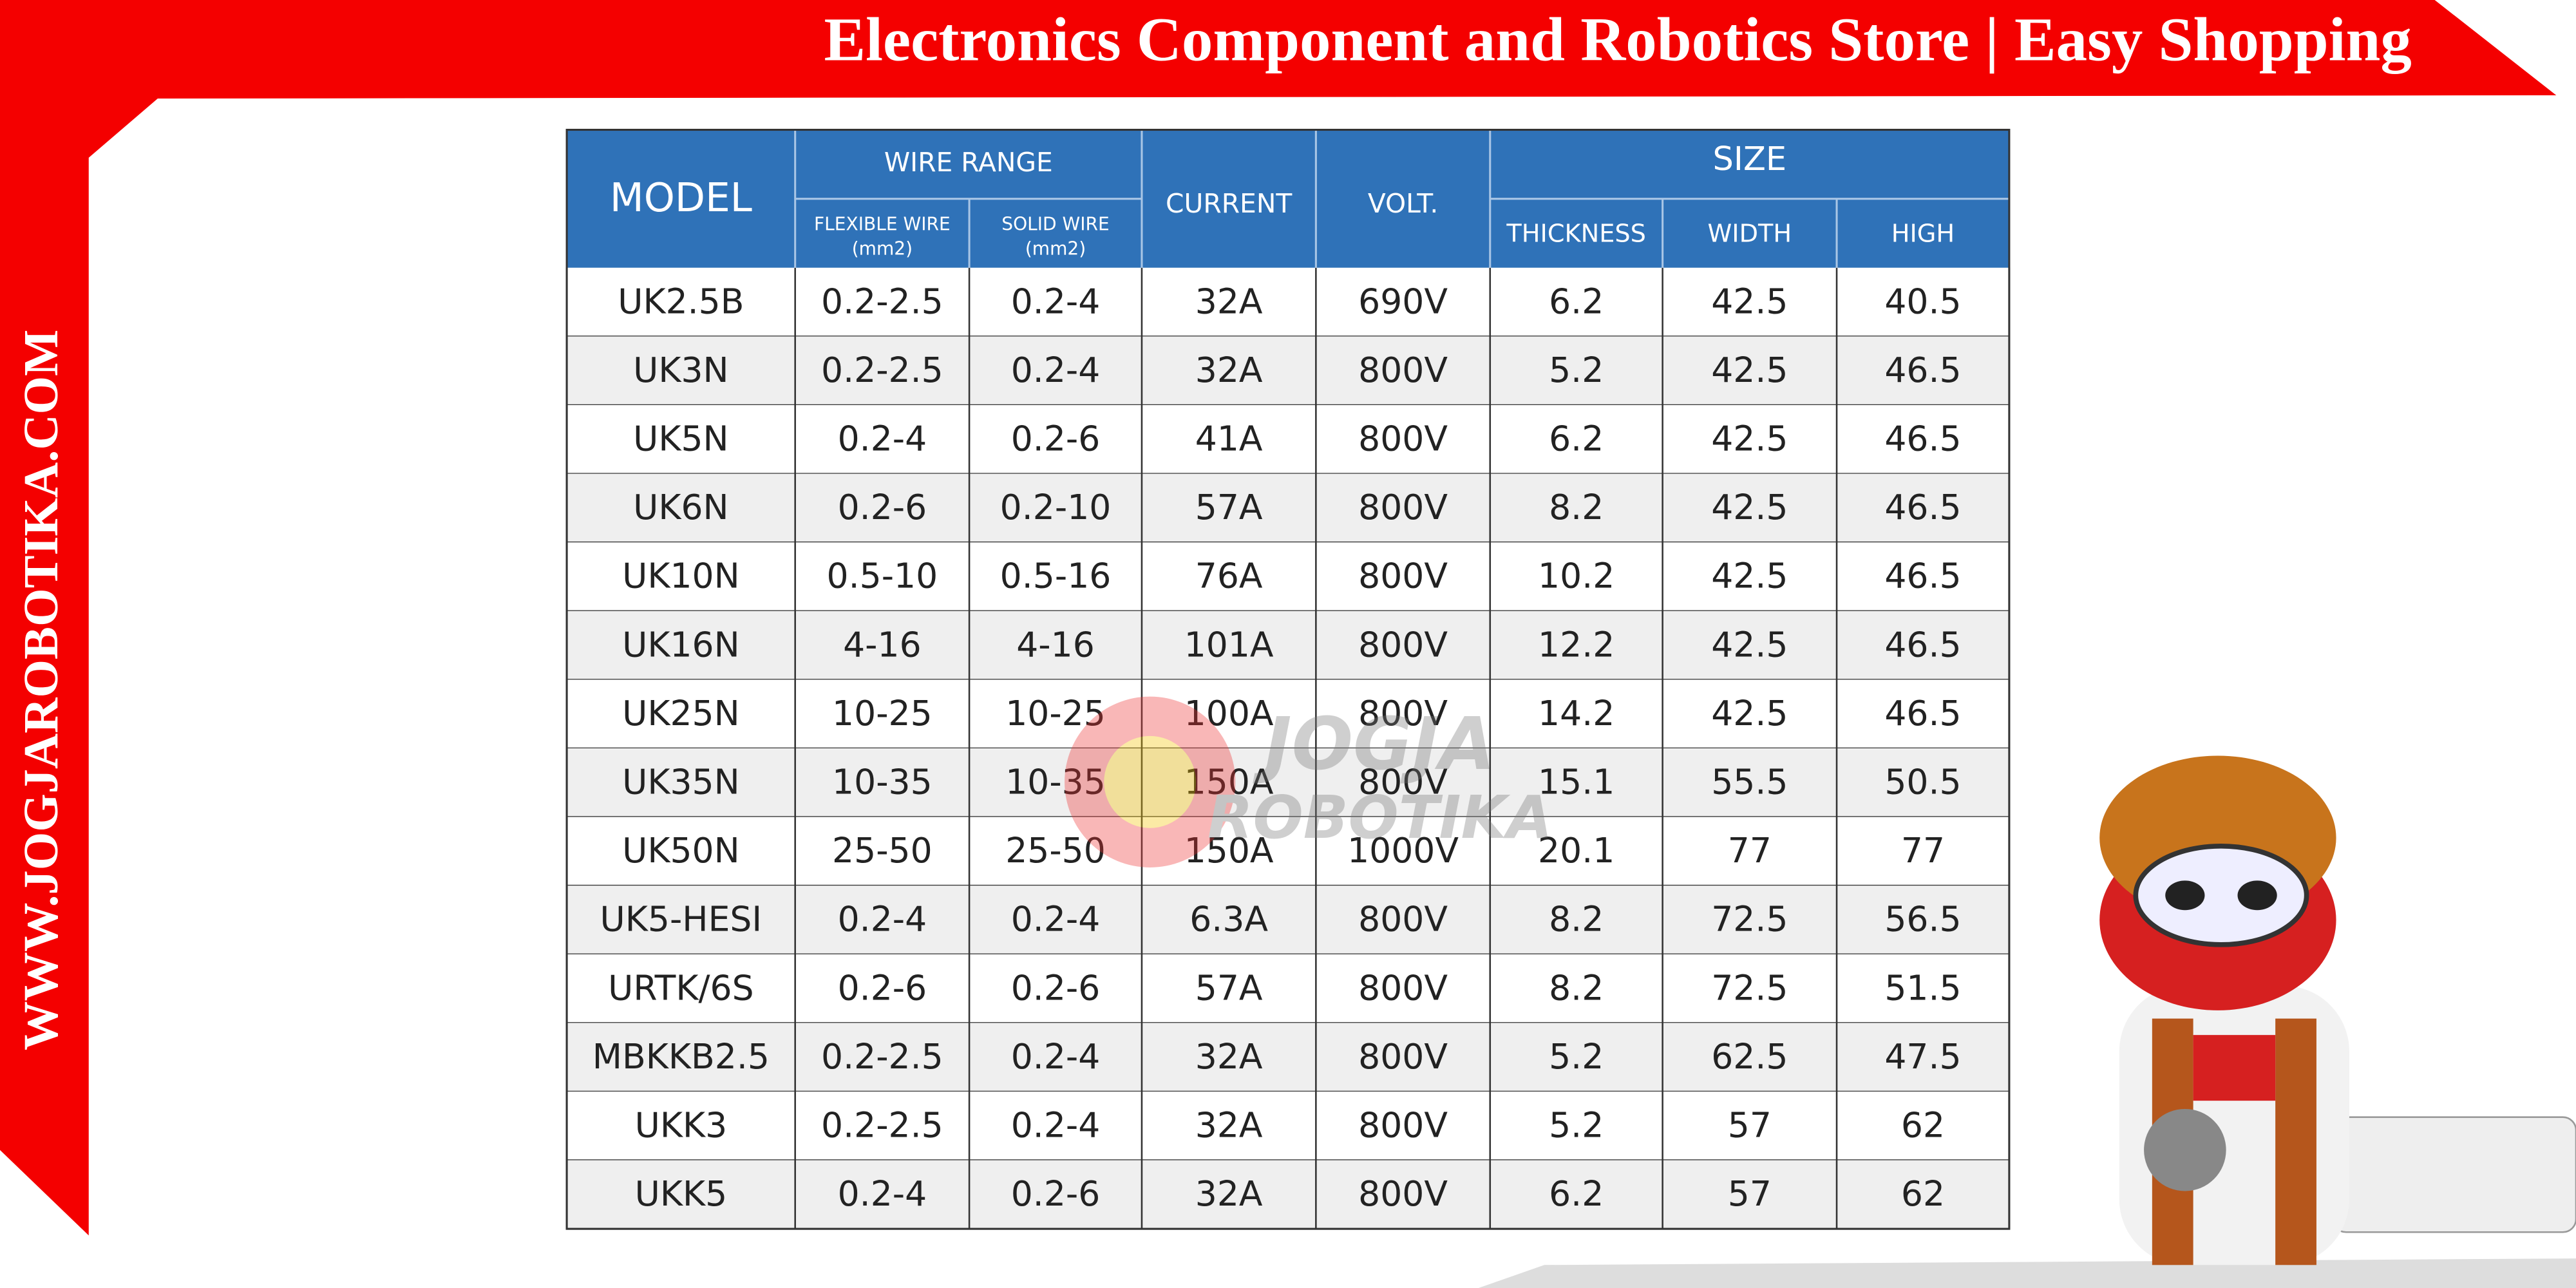 The width and height of the screenshot is (2576, 1288). Describe the element at coordinates (1229, 781) in the screenshot. I see `table-cell: 150A` at that location.